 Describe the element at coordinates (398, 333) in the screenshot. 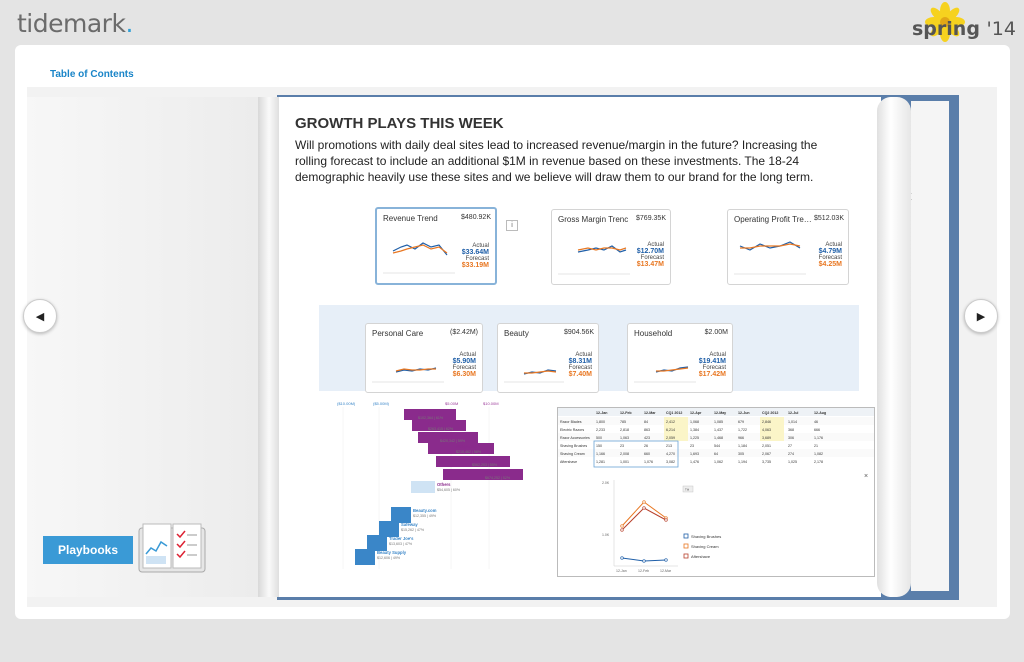

I see `card-title: Personal Care` at that location.